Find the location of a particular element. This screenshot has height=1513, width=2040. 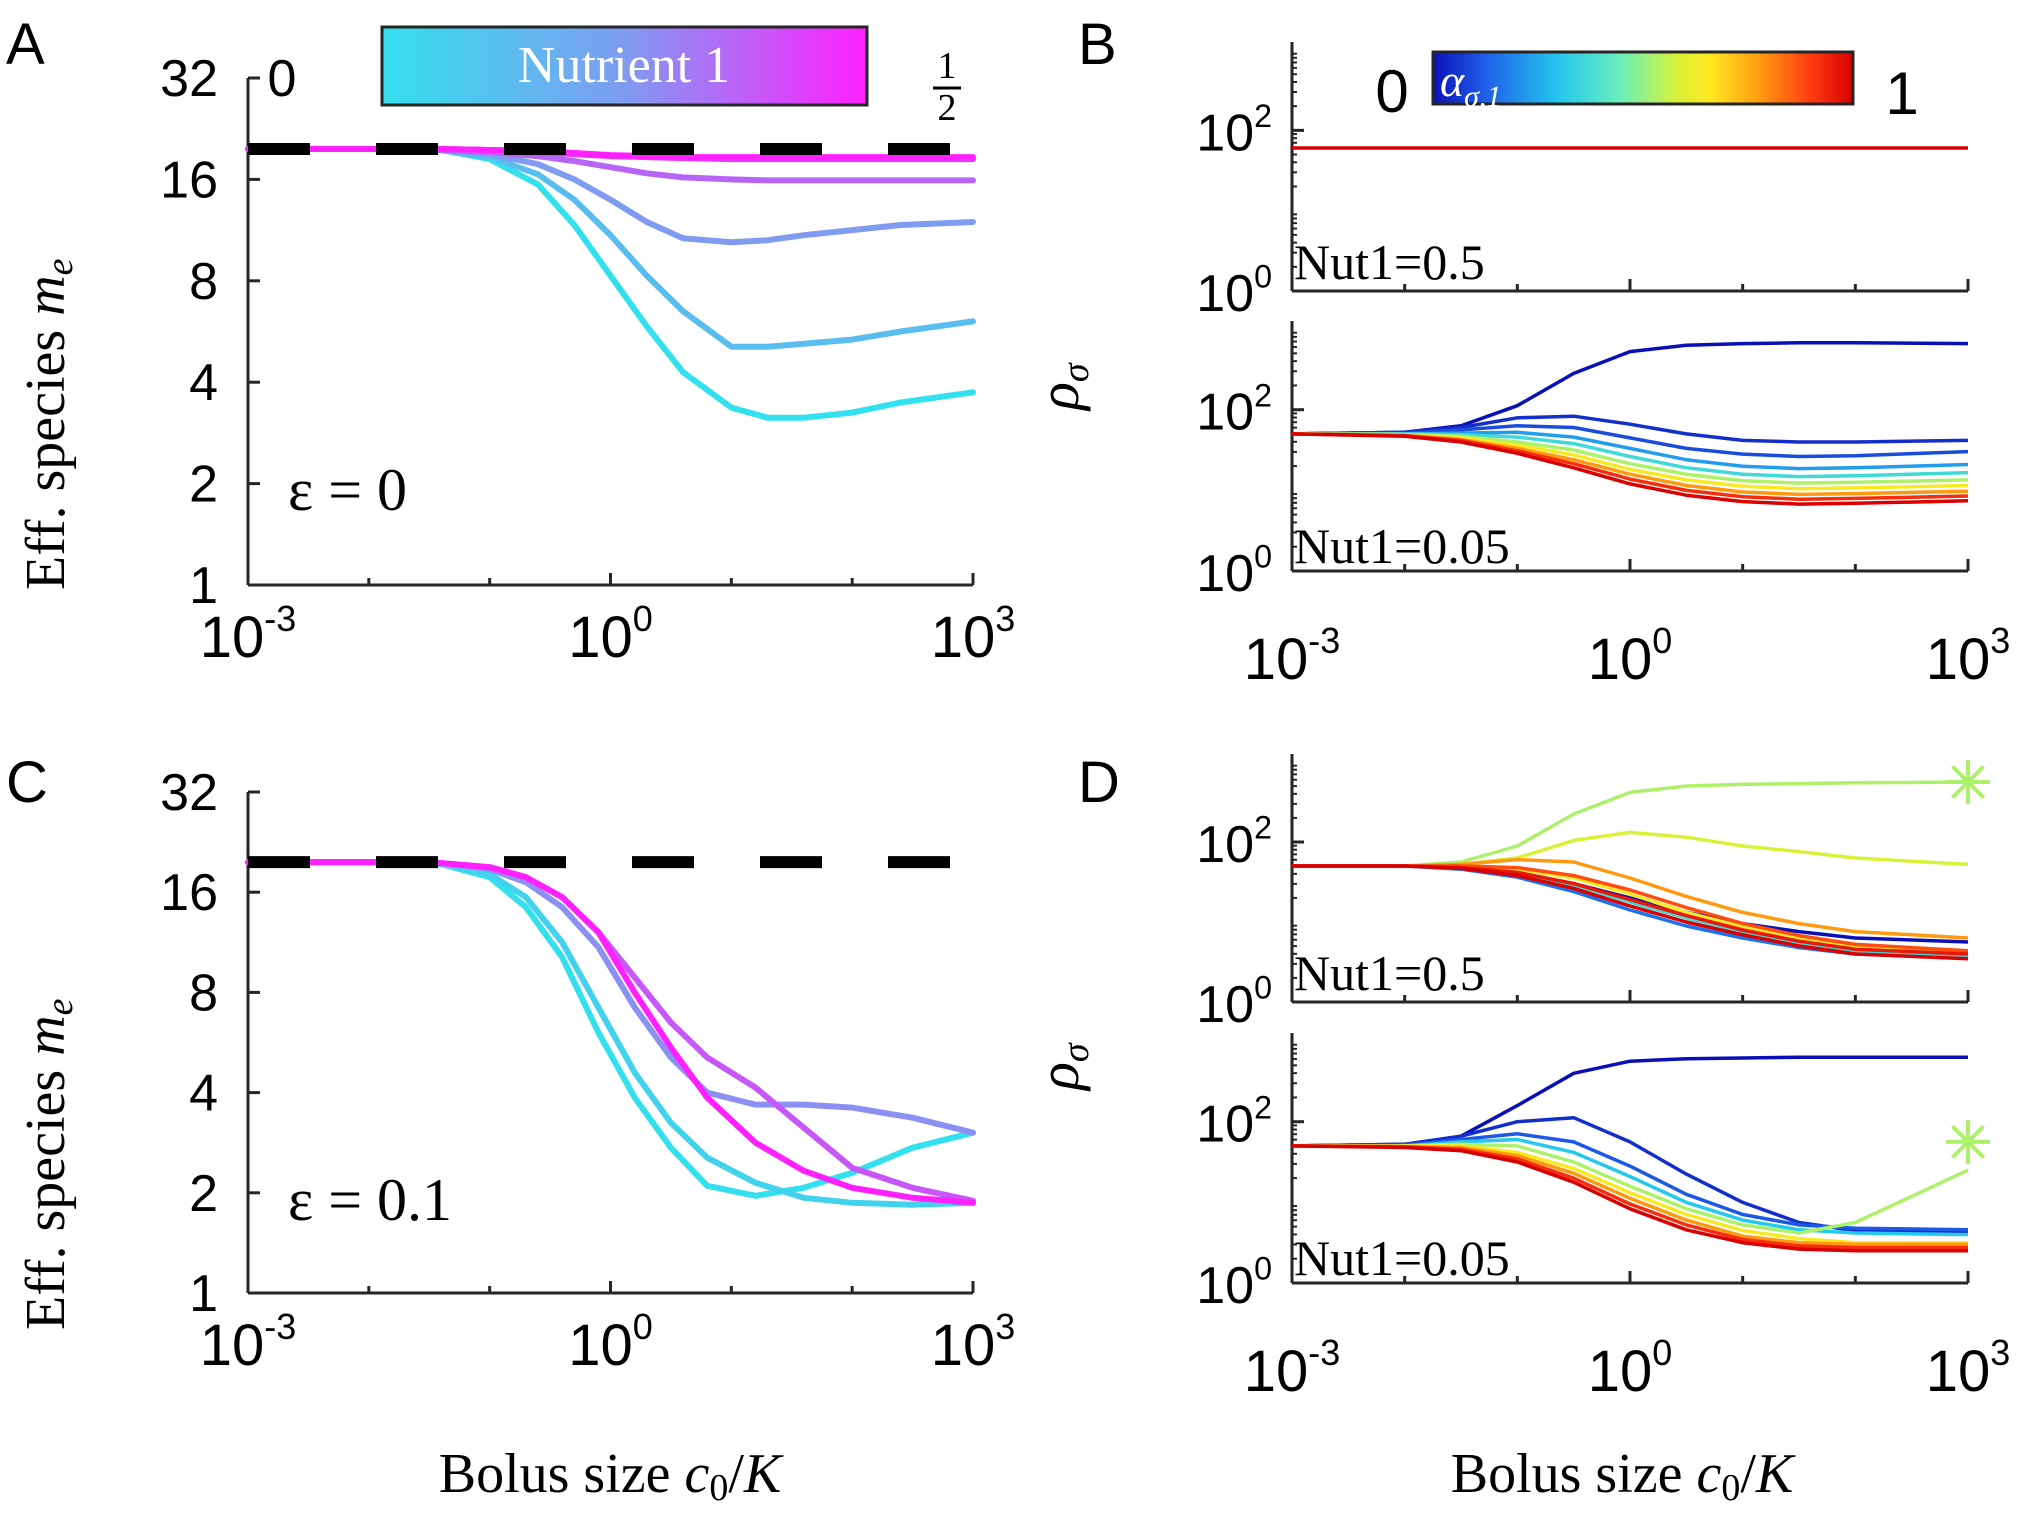

ylabel-c: Eff. species me is located at coordinates (48, 1164).